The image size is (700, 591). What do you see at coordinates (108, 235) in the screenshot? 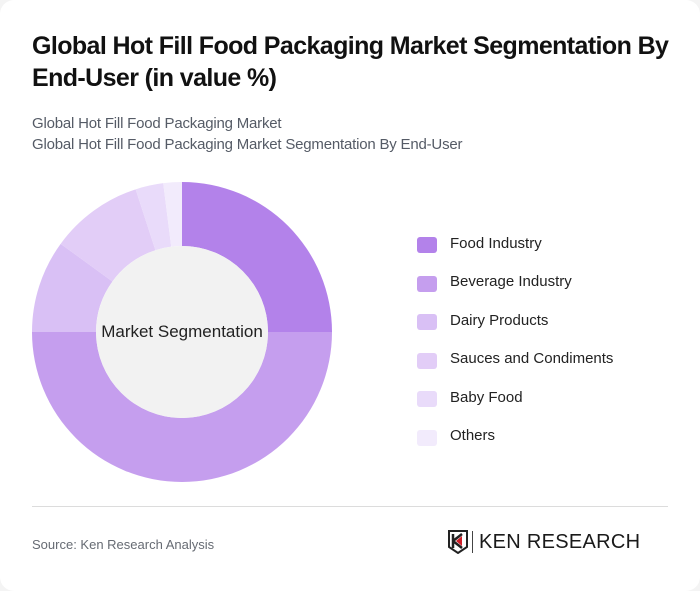
I see `donut-slice-sauces-and-condiments` at bounding box center [108, 235].